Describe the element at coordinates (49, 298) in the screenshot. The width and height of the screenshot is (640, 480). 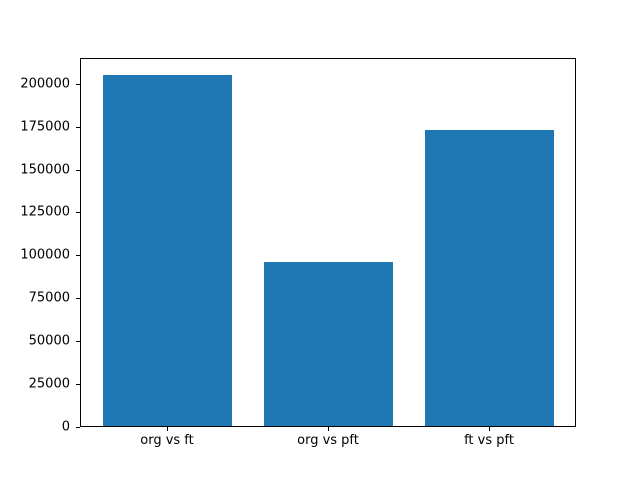
I see `y-tick-label: 75000` at that location.